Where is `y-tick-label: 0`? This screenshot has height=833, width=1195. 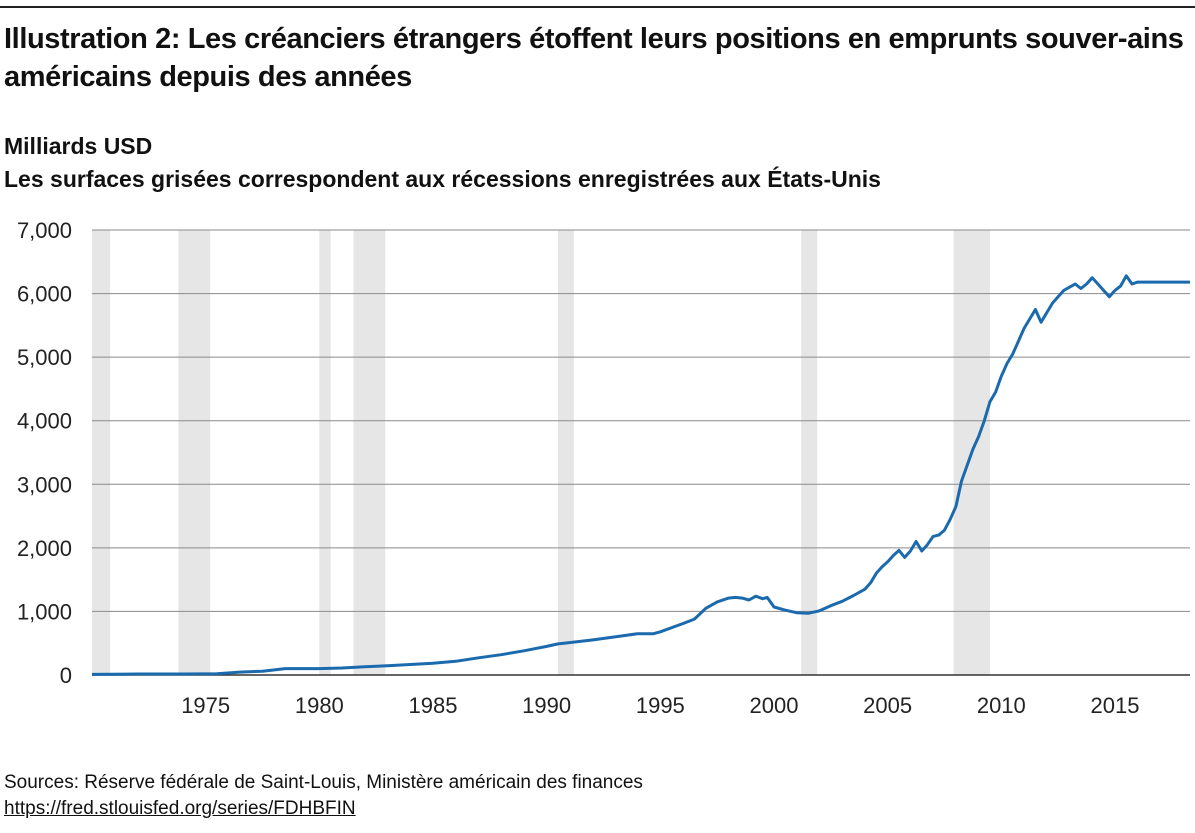
y-tick-label: 0 is located at coordinates (66, 675).